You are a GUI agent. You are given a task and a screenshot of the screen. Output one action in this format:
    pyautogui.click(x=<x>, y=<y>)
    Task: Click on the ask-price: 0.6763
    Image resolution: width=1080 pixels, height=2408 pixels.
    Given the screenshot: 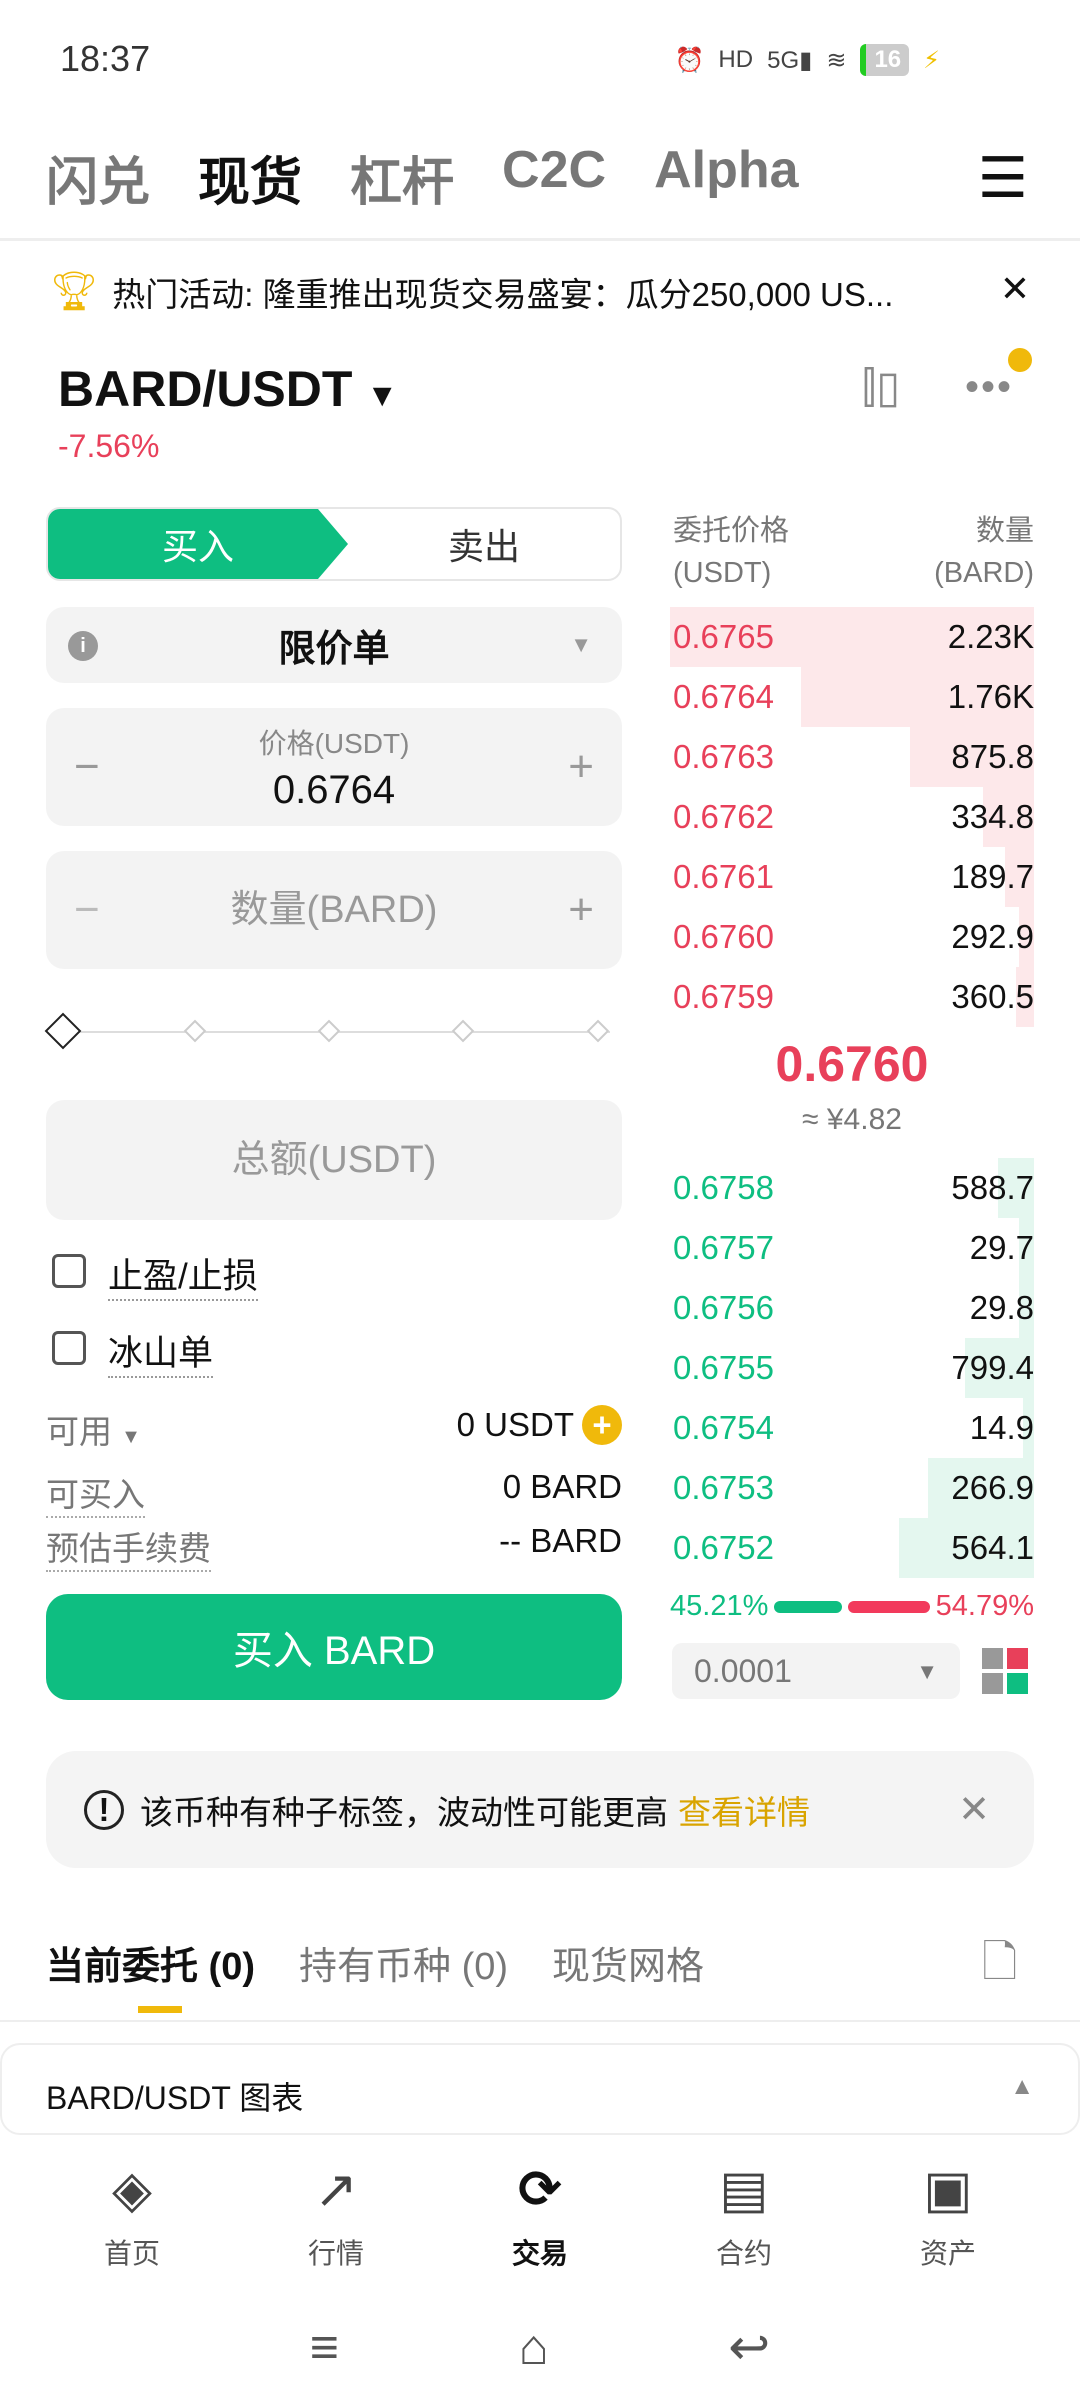 What is the action you would take?
    pyautogui.click(x=723, y=756)
    